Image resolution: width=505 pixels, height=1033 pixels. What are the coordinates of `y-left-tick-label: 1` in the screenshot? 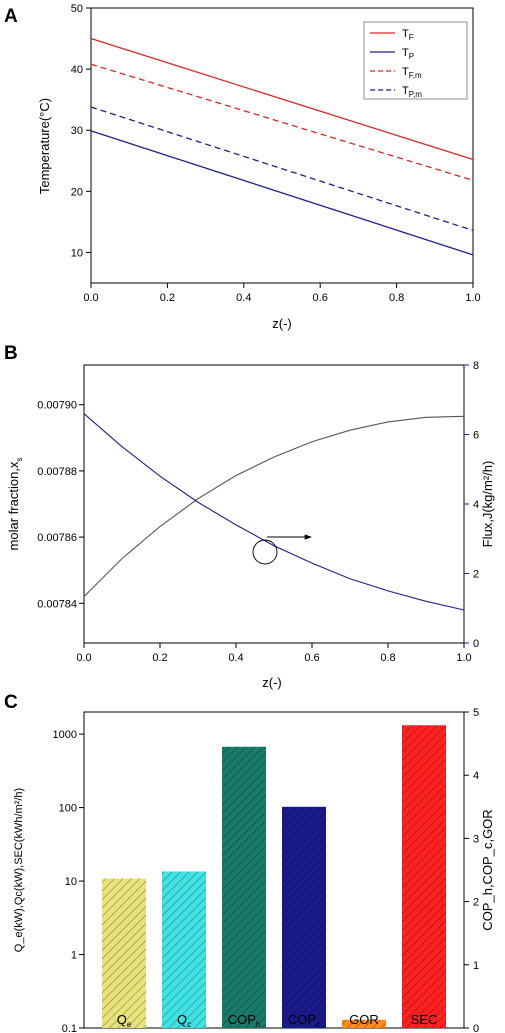 It's located at (74, 956).